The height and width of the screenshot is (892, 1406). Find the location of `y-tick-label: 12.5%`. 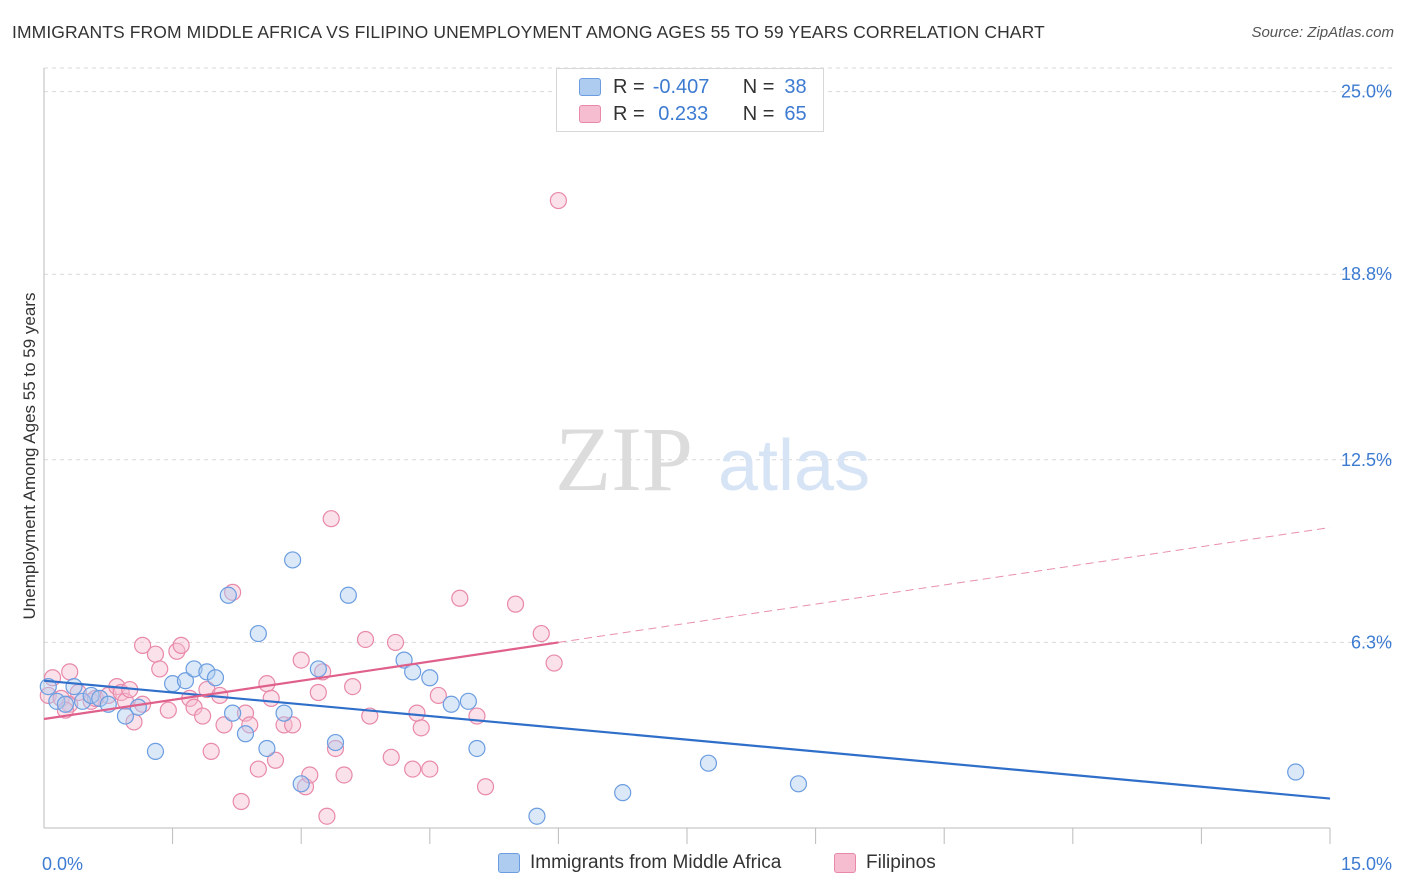

y-tick-label: 12.5% is located at coordinates (1366, 460).